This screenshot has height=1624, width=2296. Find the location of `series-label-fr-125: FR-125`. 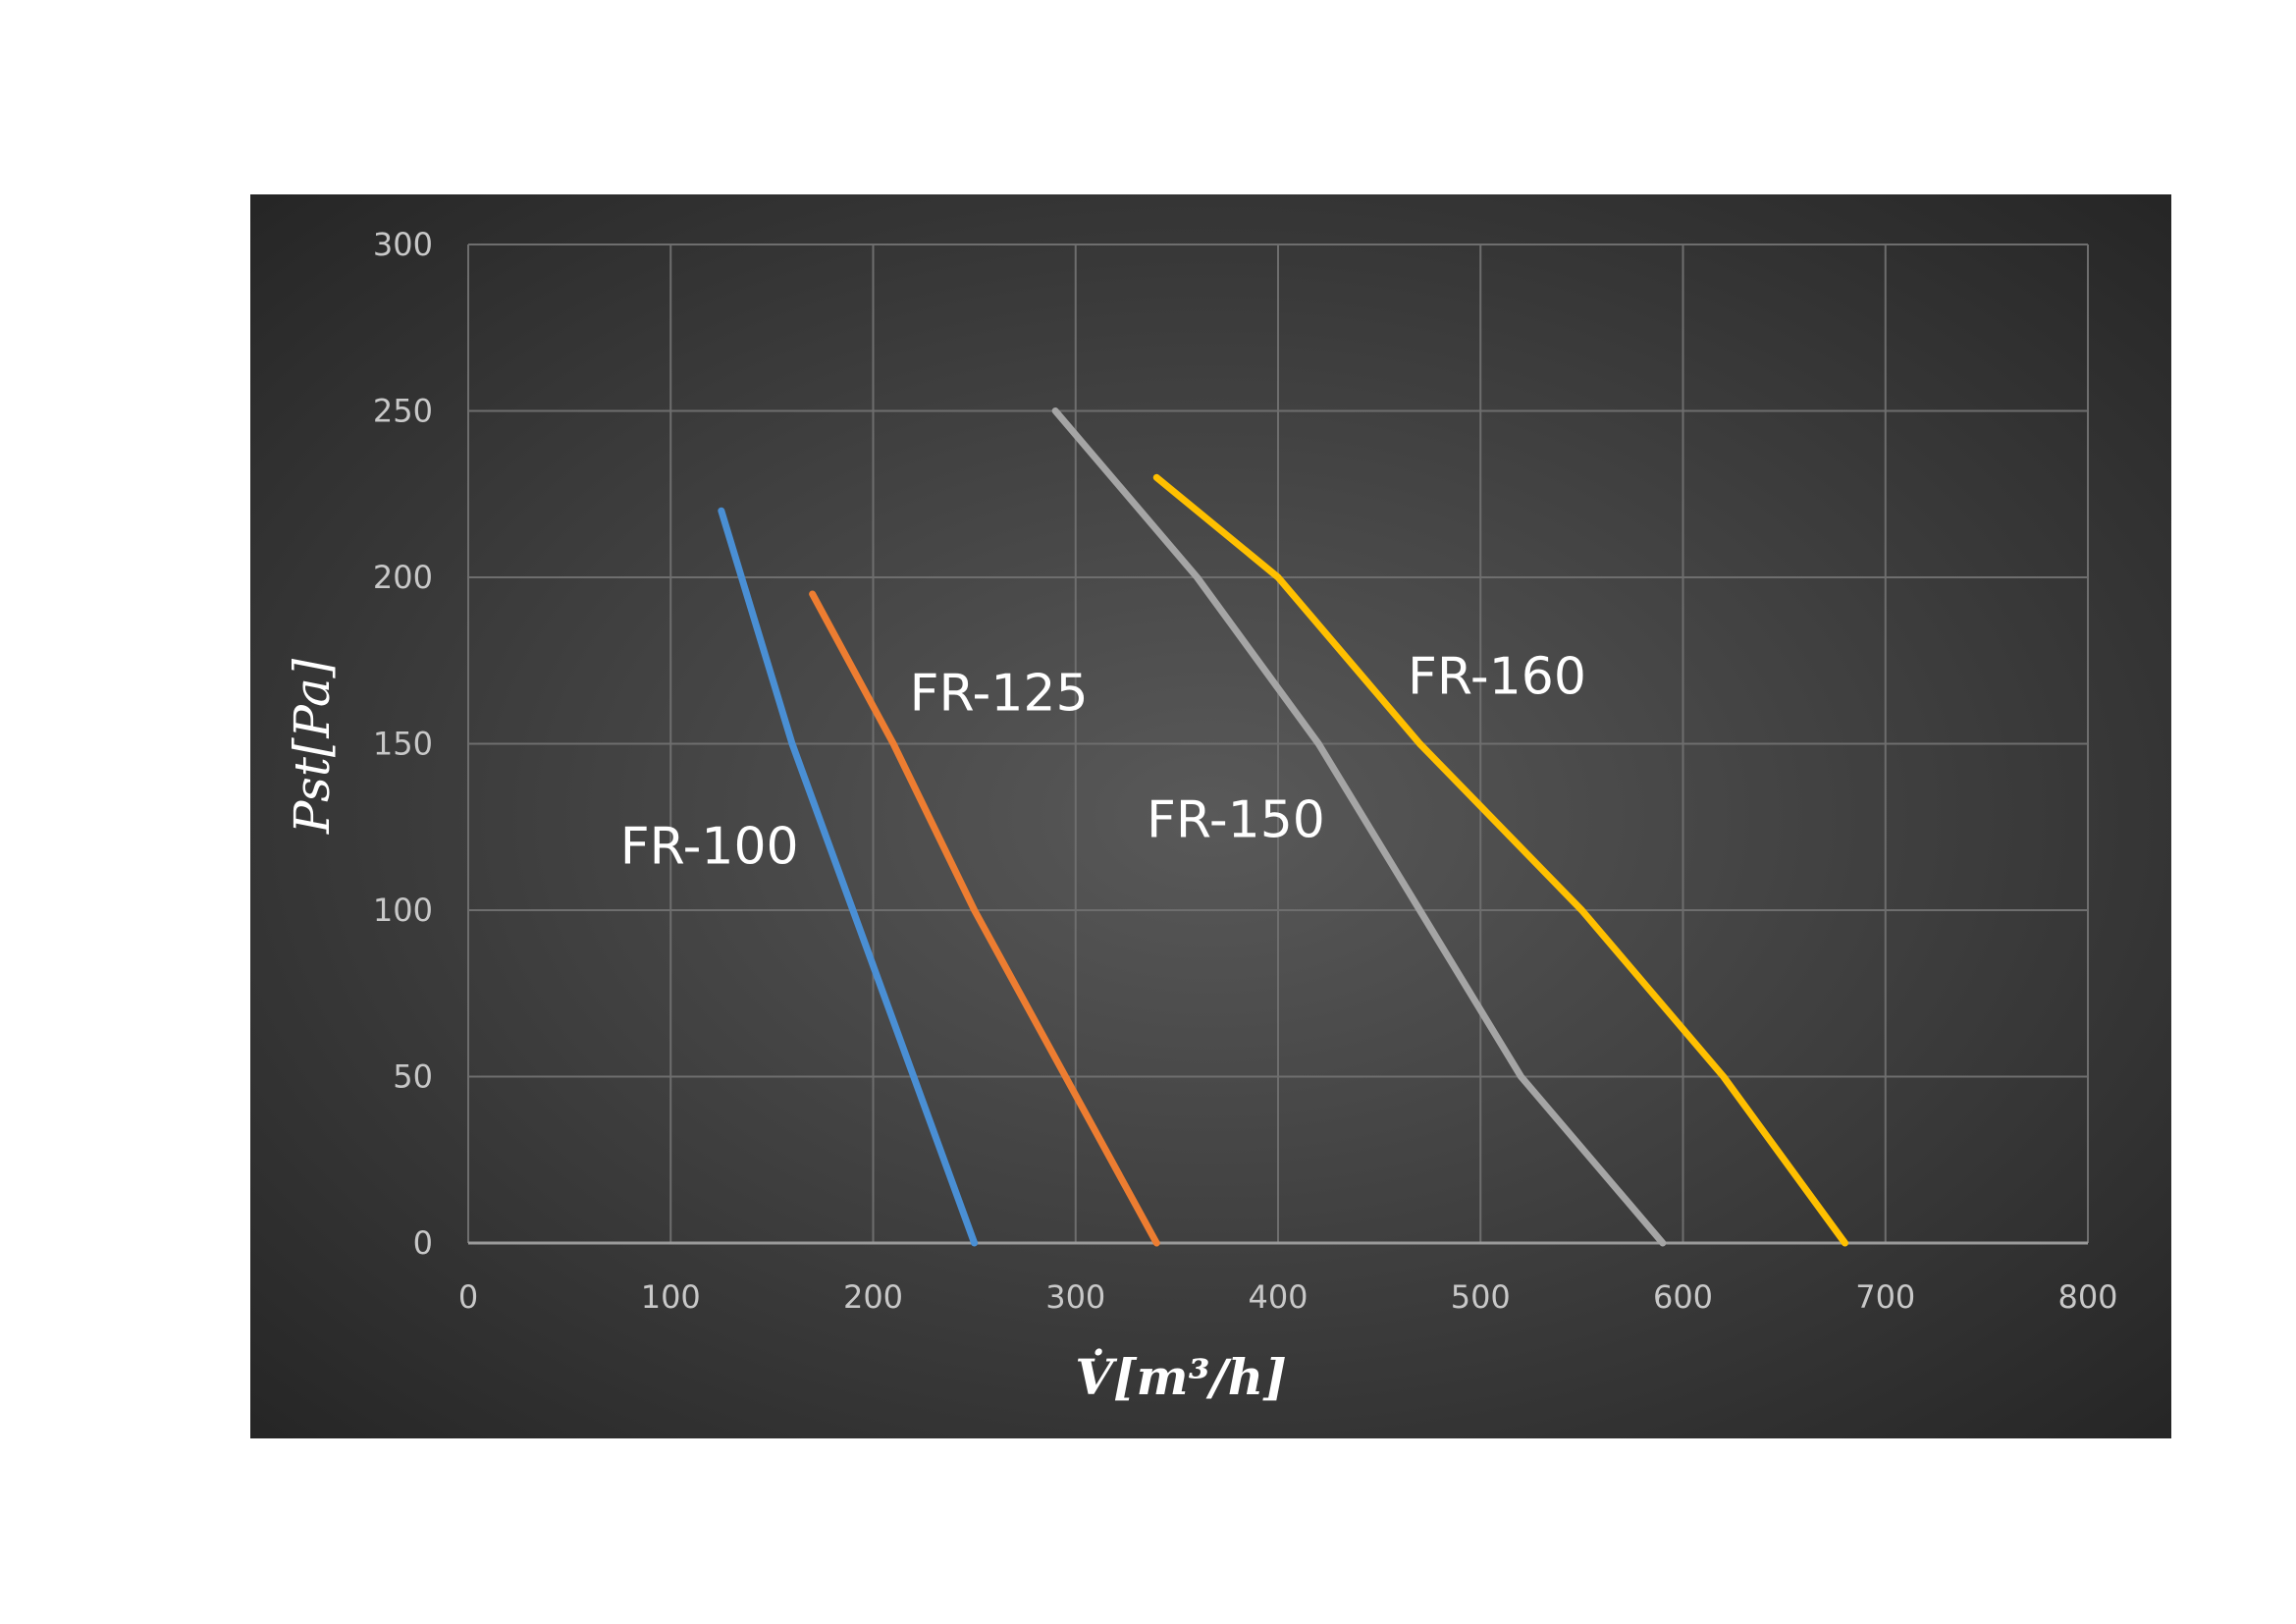

series-label-fr-125: FR-125 is located at coordinates (1000, 694).